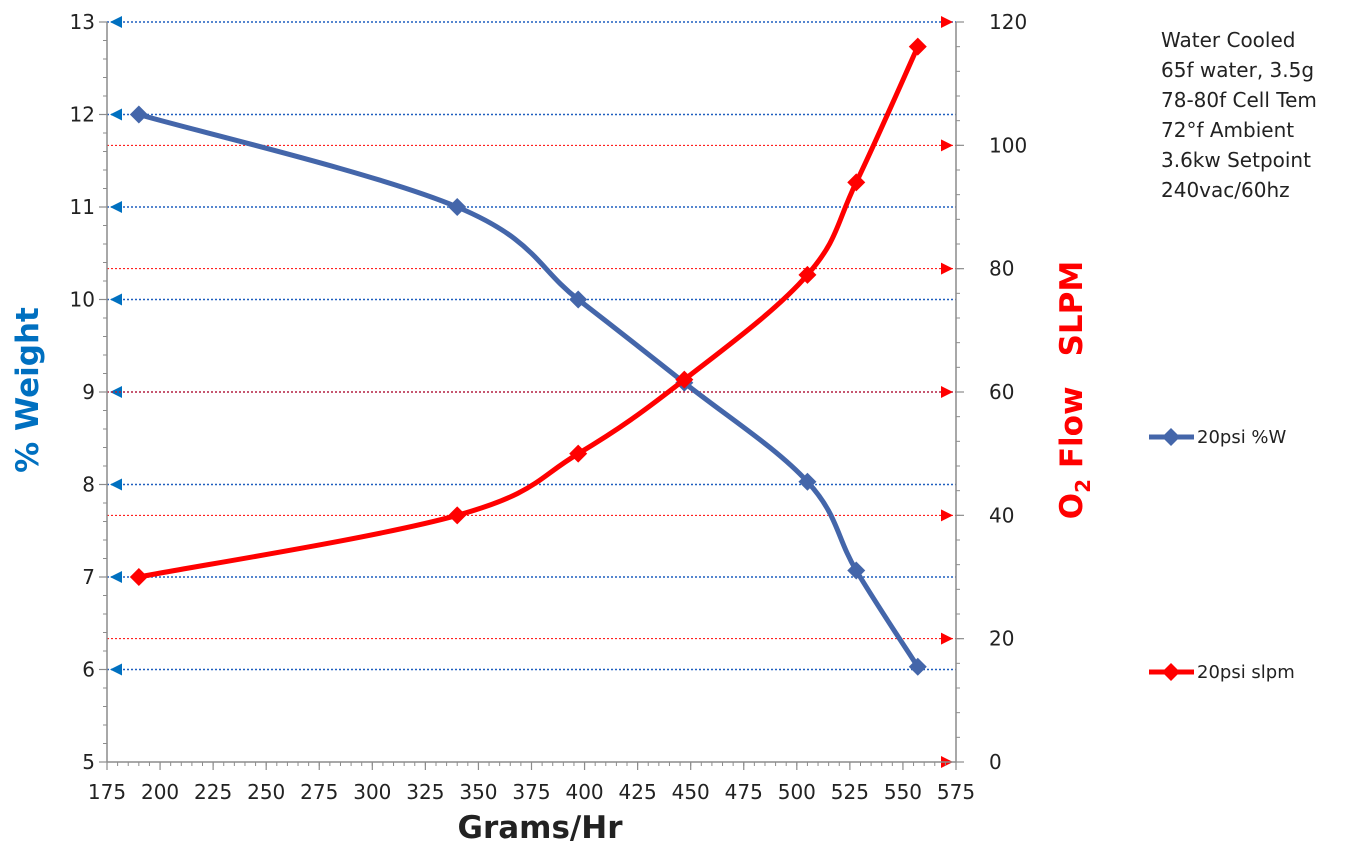 The image size is (1369, 861). I want to click on left-tick-label: 7, so click(88, 577).